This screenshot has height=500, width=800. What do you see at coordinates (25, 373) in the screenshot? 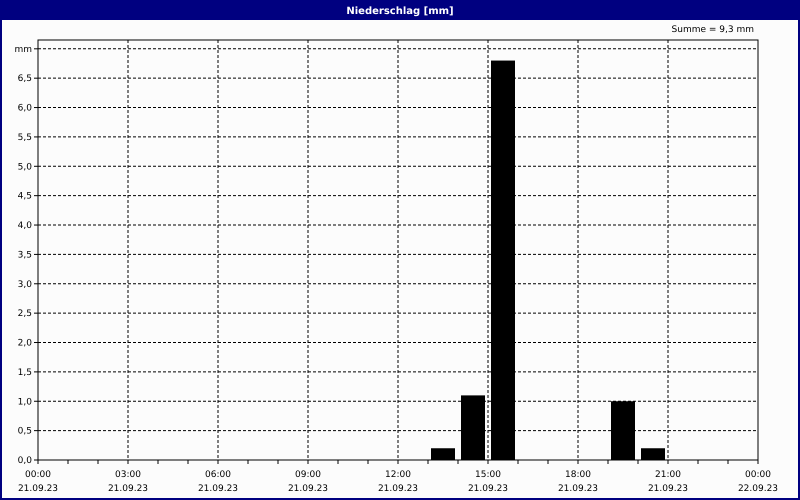
I see `y-tick-label: 1,5` at bounding box center [25, 373].